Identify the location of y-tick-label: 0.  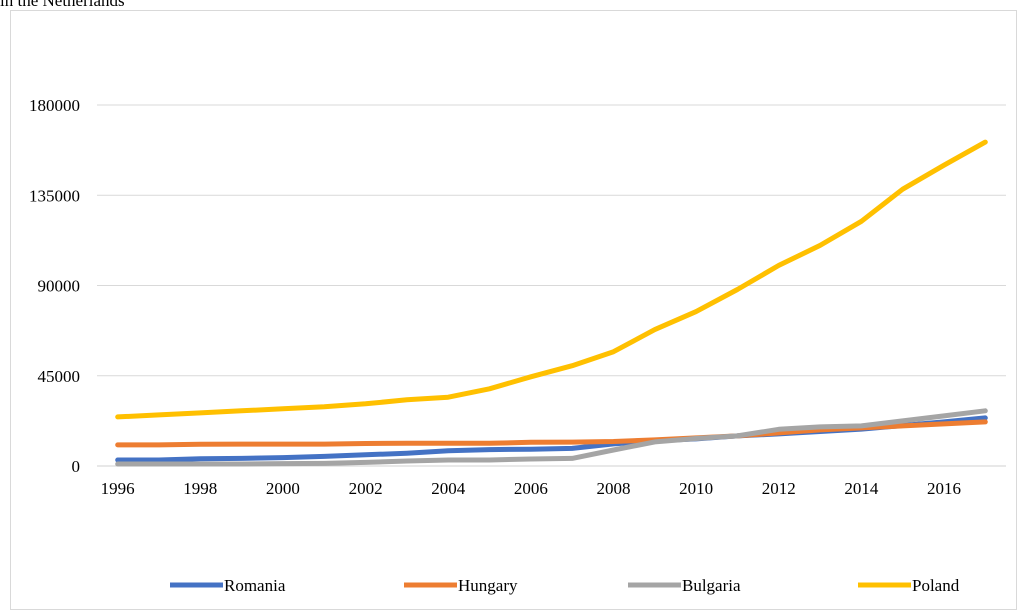
(76, 466).